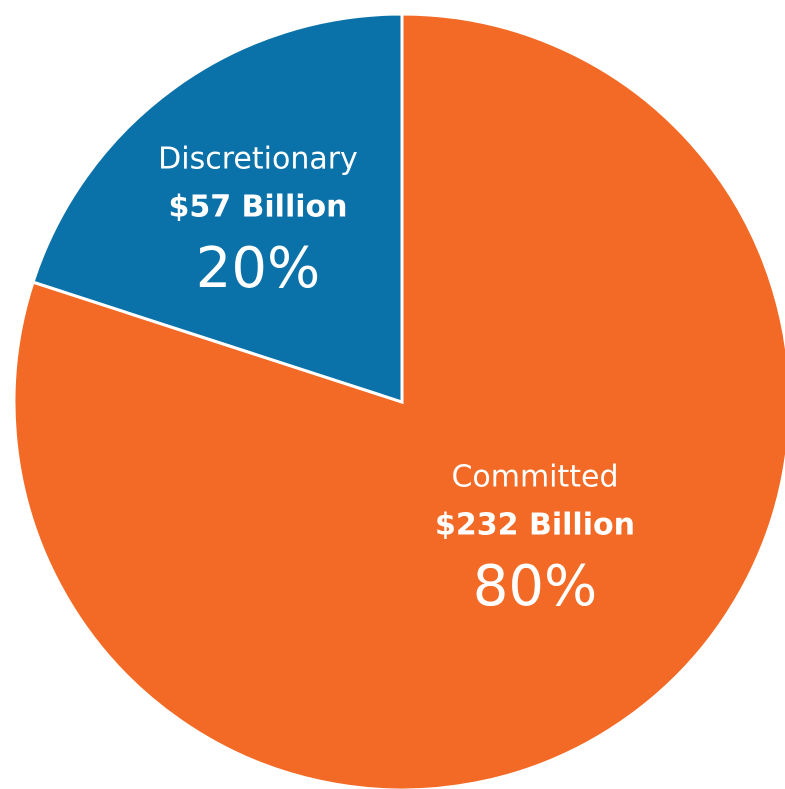 The width and height of the screenshot is (785, 789). Describe the element at coordinates (258, 268) in the screenshot. I see `slice-percent: 20%` at that location.